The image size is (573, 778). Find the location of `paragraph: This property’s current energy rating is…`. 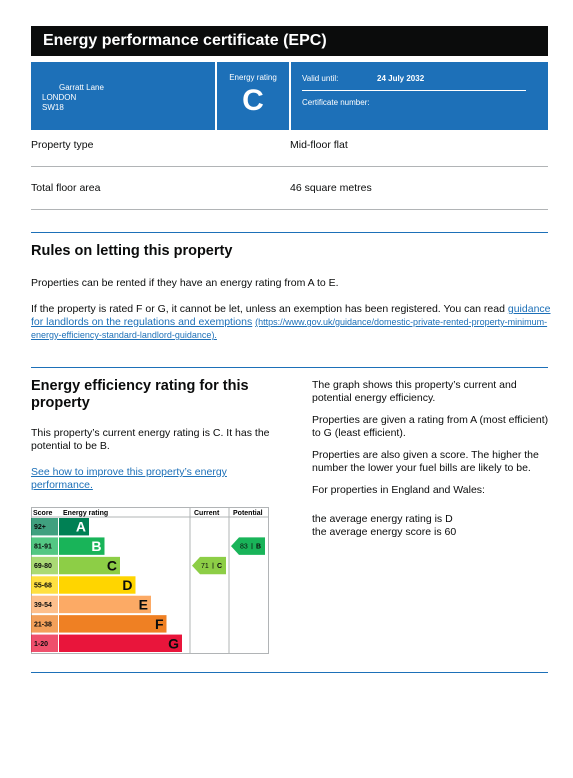

paragraph: This property’s current energy rating is… is located at coordinates (150, 439).